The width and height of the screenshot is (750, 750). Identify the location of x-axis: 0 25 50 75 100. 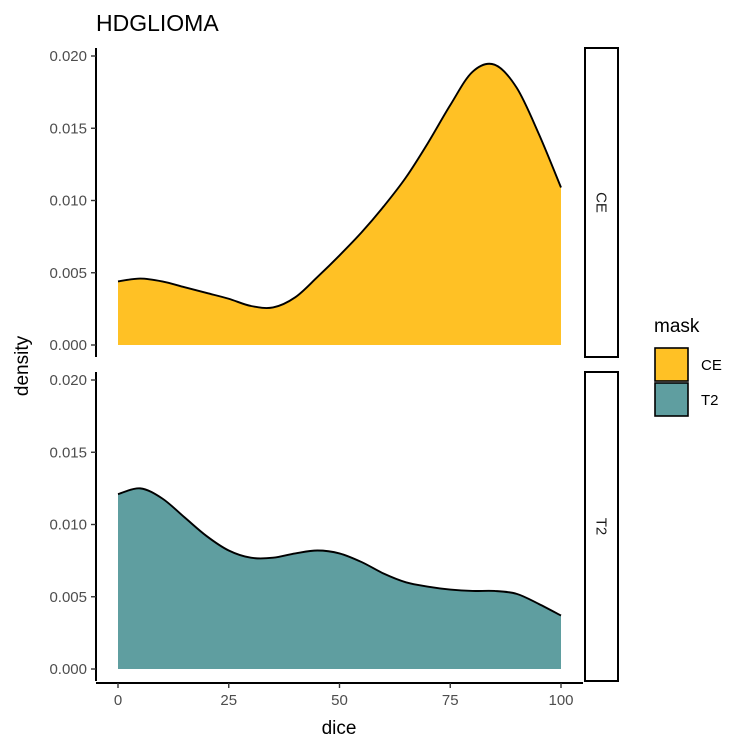
(339, 695).